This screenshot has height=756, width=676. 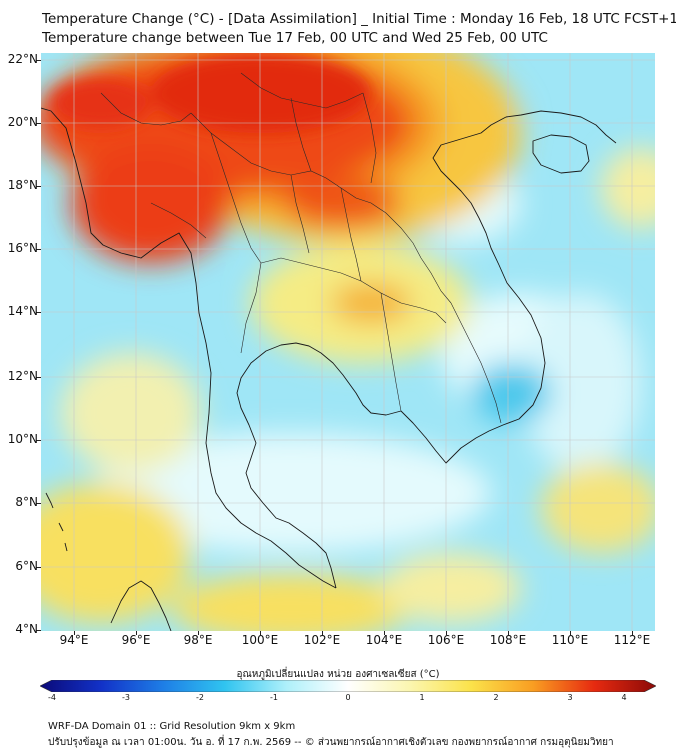 What do you see at coordinates (26, 566) in the screenshot?
I see `lat-label: 6°N` at bounding box center [26, 566].